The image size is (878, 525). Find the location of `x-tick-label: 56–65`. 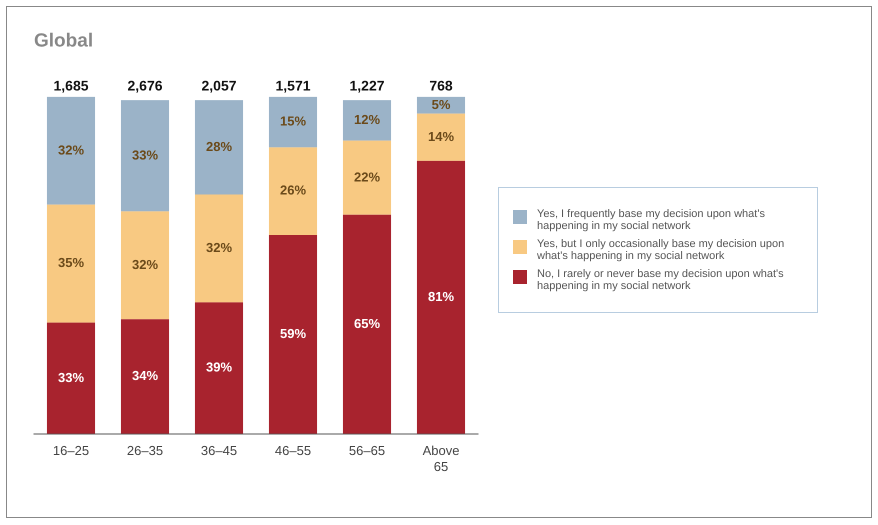

x-tick-label: 56–65 is located at coordinates (367, 450).